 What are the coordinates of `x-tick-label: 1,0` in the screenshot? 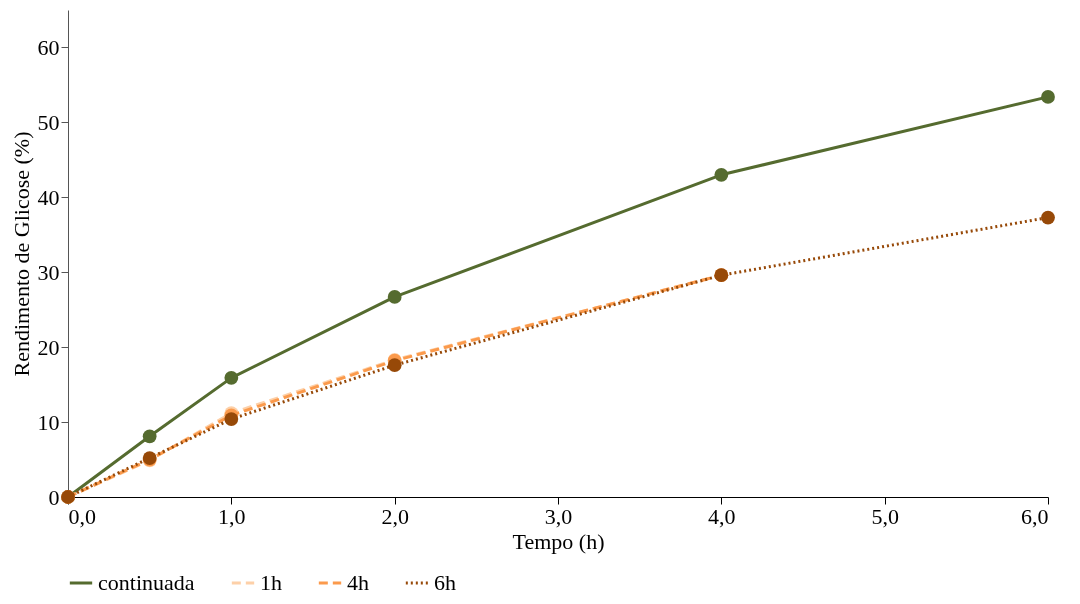 It's located at (232, 516).